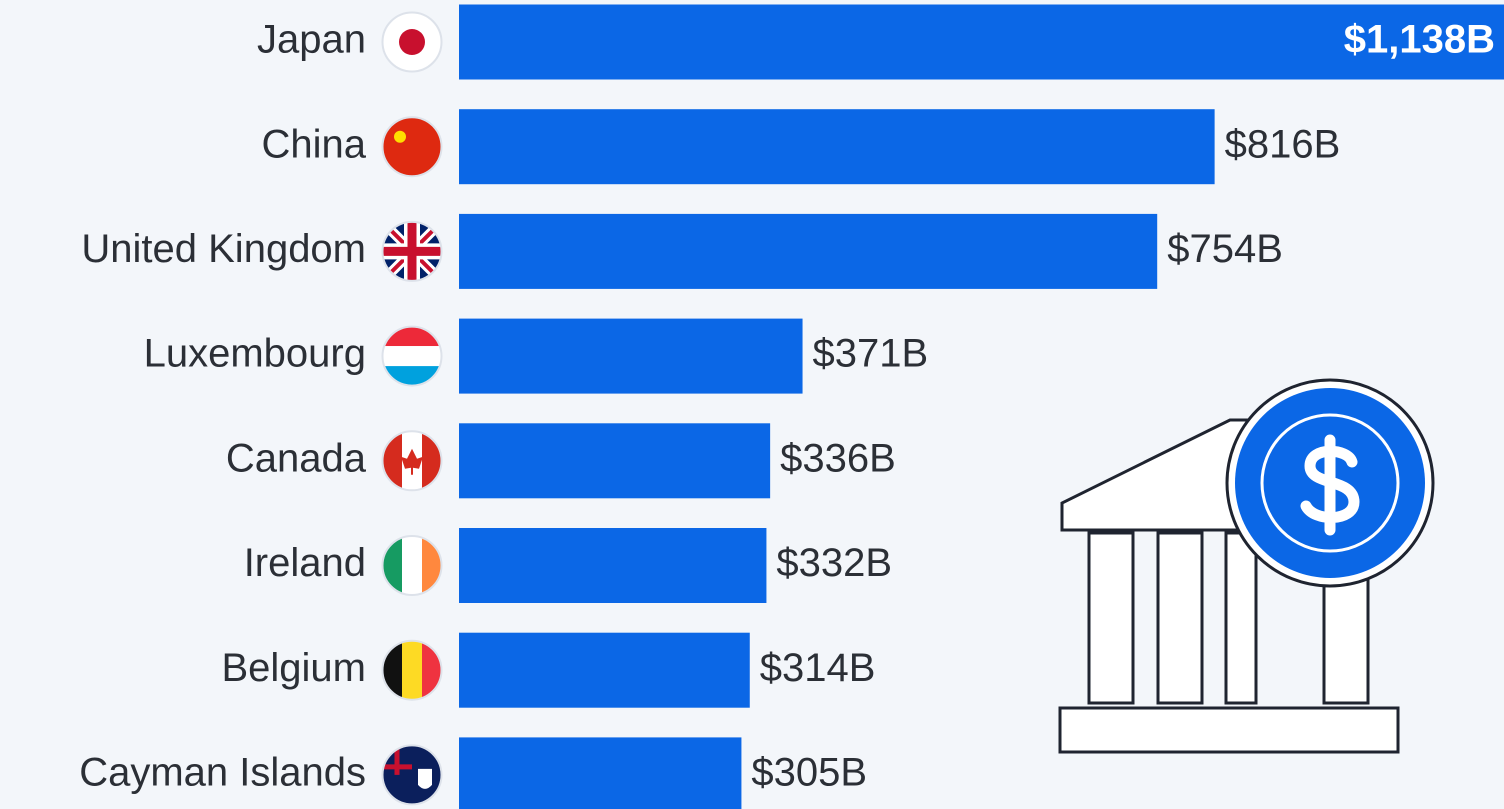  What do you see at coordinates (296, 458) in the screenshot?
I see `category-label: Canada` at bounding box center [296, 458].